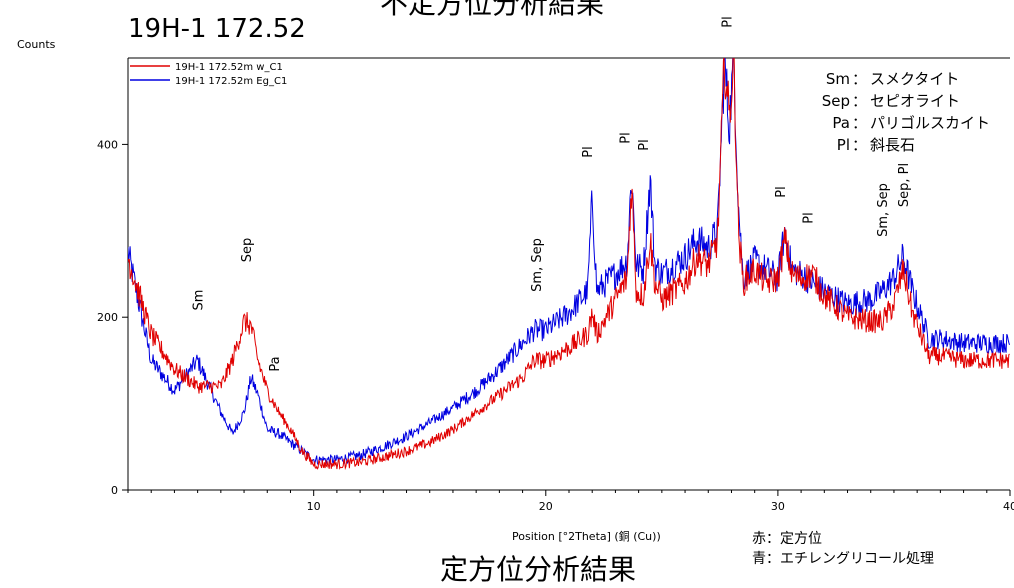 The width and height of the screenshot is (1014, 588). What do you see at coordinates (546, 506) in the screenshot?
I see `x-tick-label: 20` at bounding box center [546, 506].